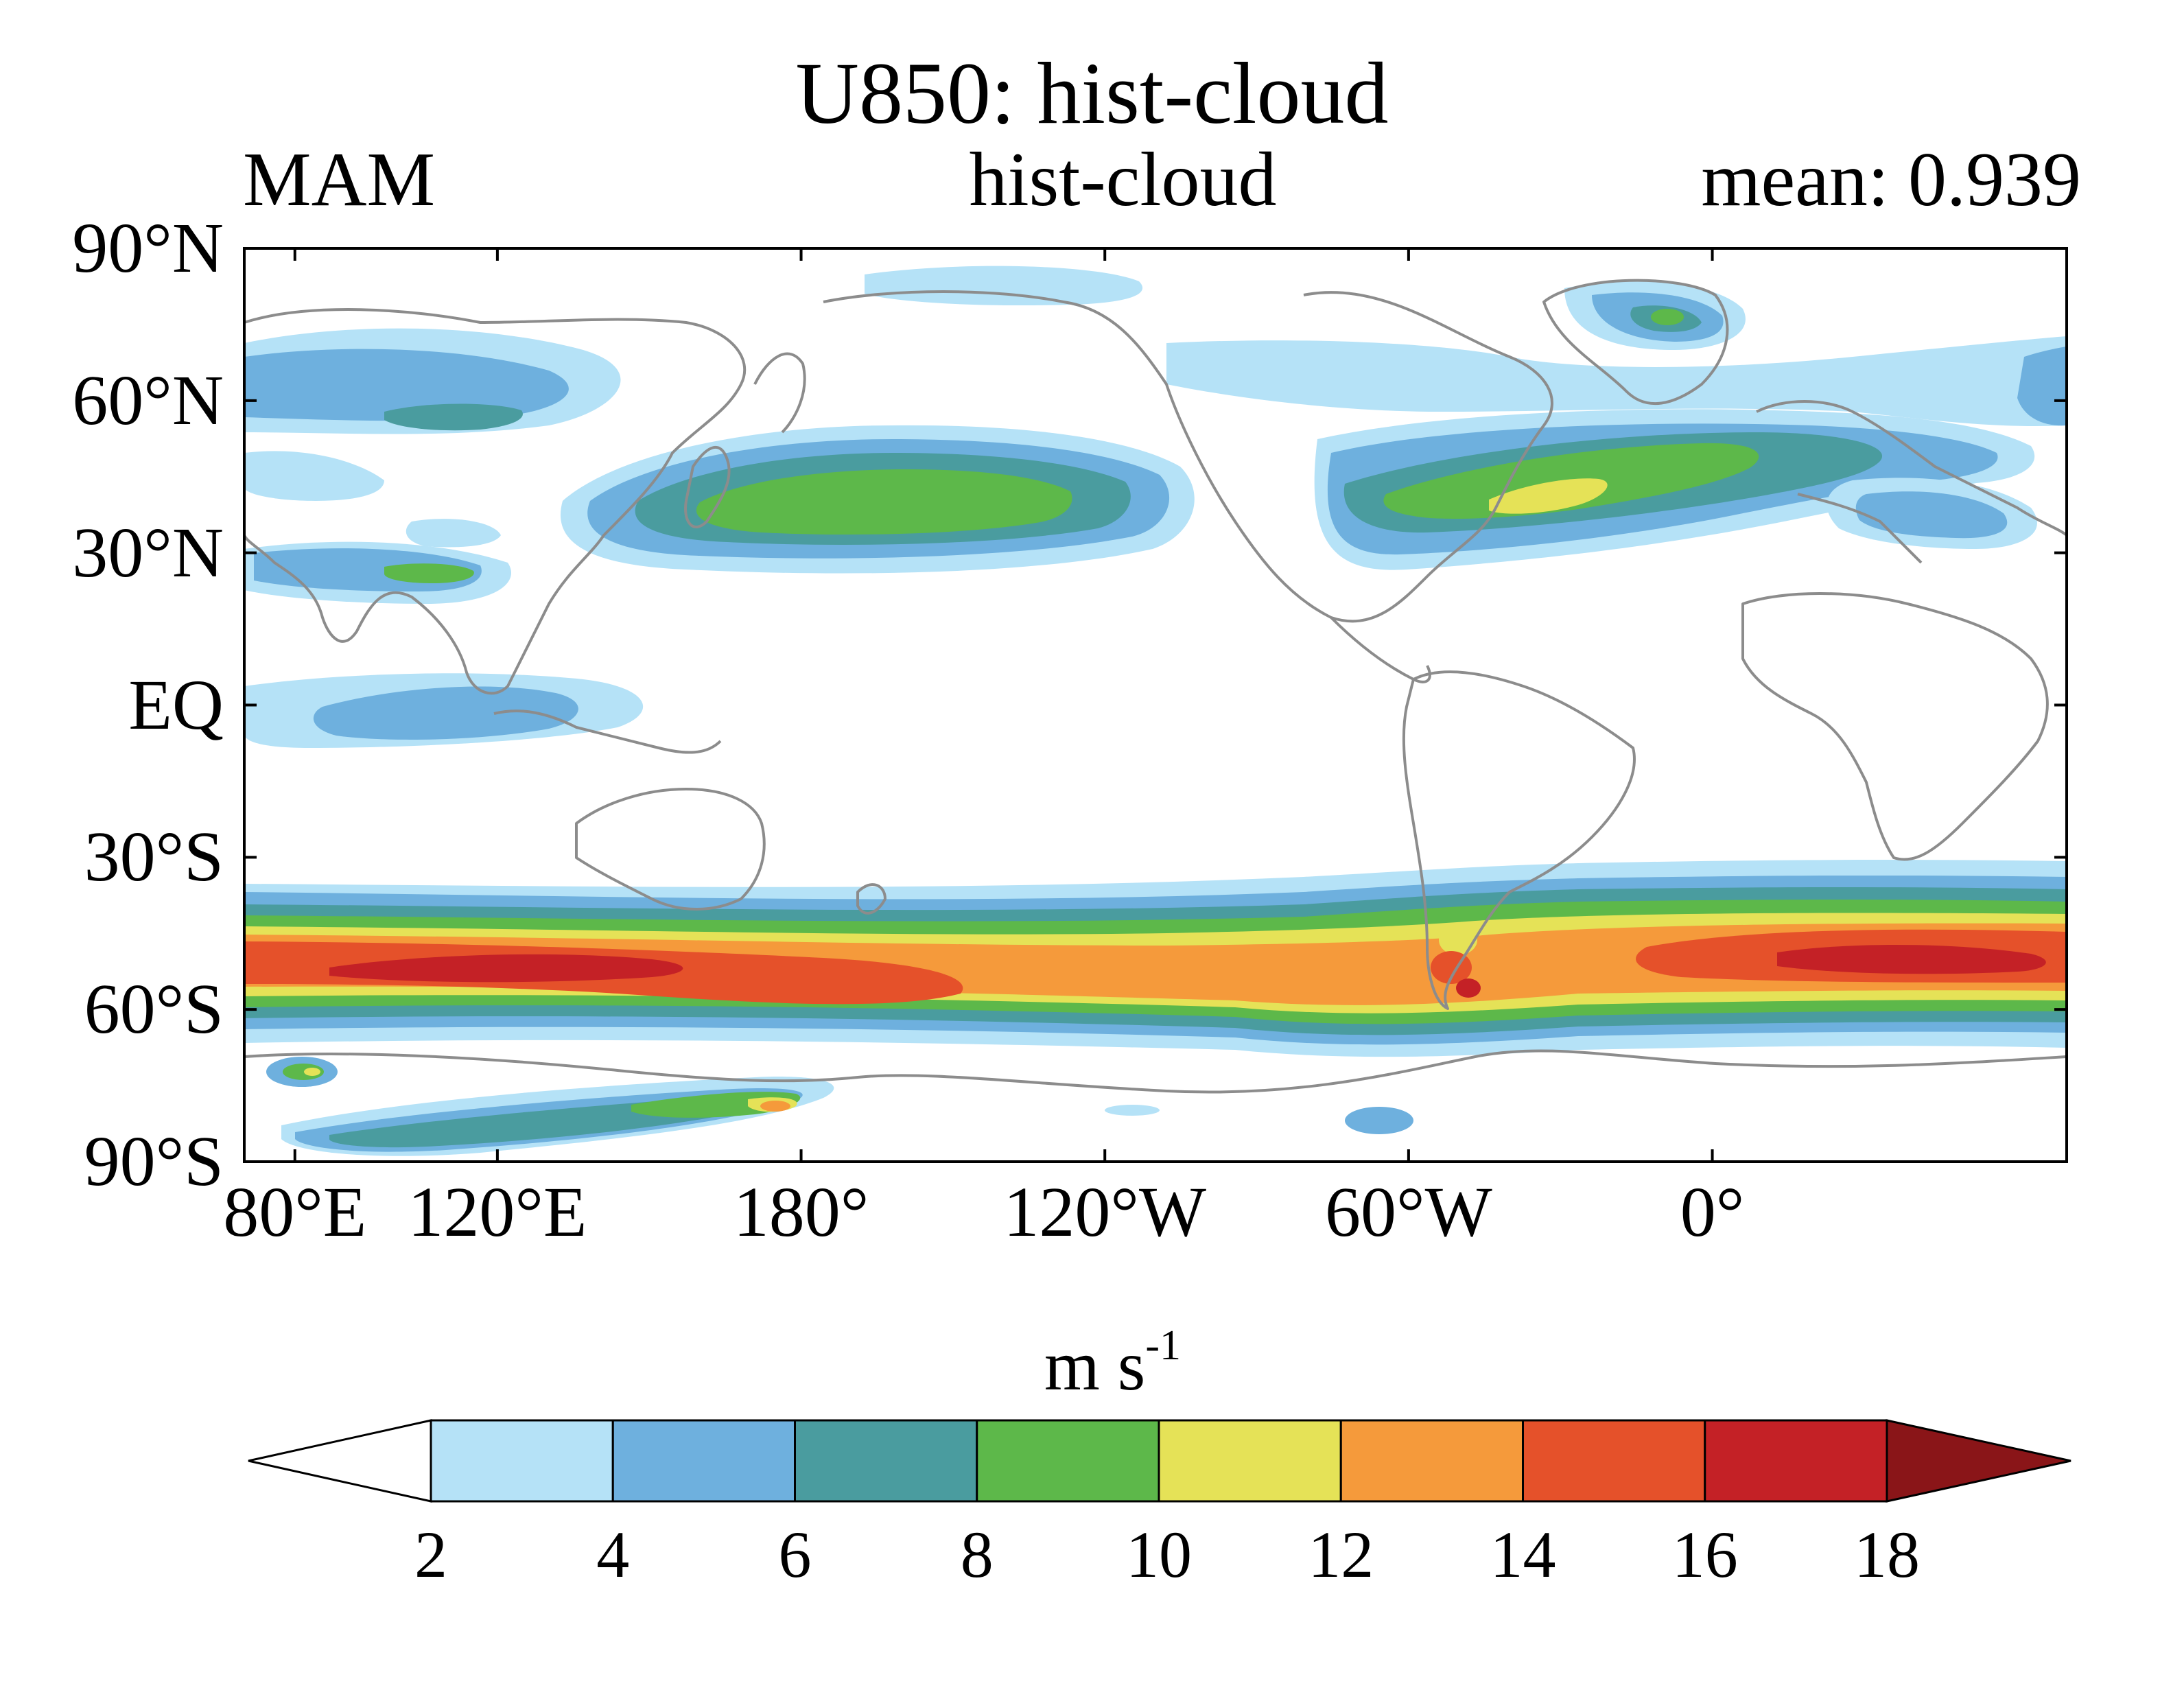 The height and width of the screenshot is (1701, 2184). I want to click on lon-tick-label: 80°E, so click(295, 1212).